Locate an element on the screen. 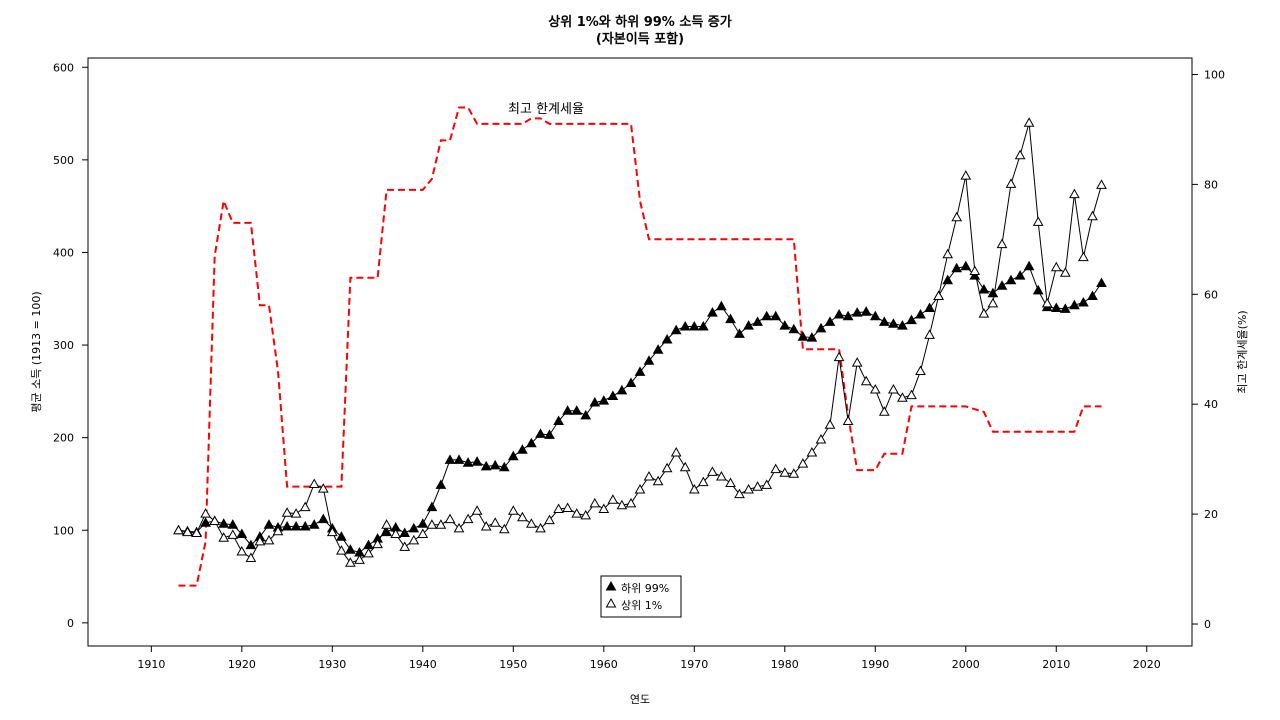 The width and height of the screenshot is (1280, 720). legend: 하위 99% 상위 1% is located at coordinates (641, 596).